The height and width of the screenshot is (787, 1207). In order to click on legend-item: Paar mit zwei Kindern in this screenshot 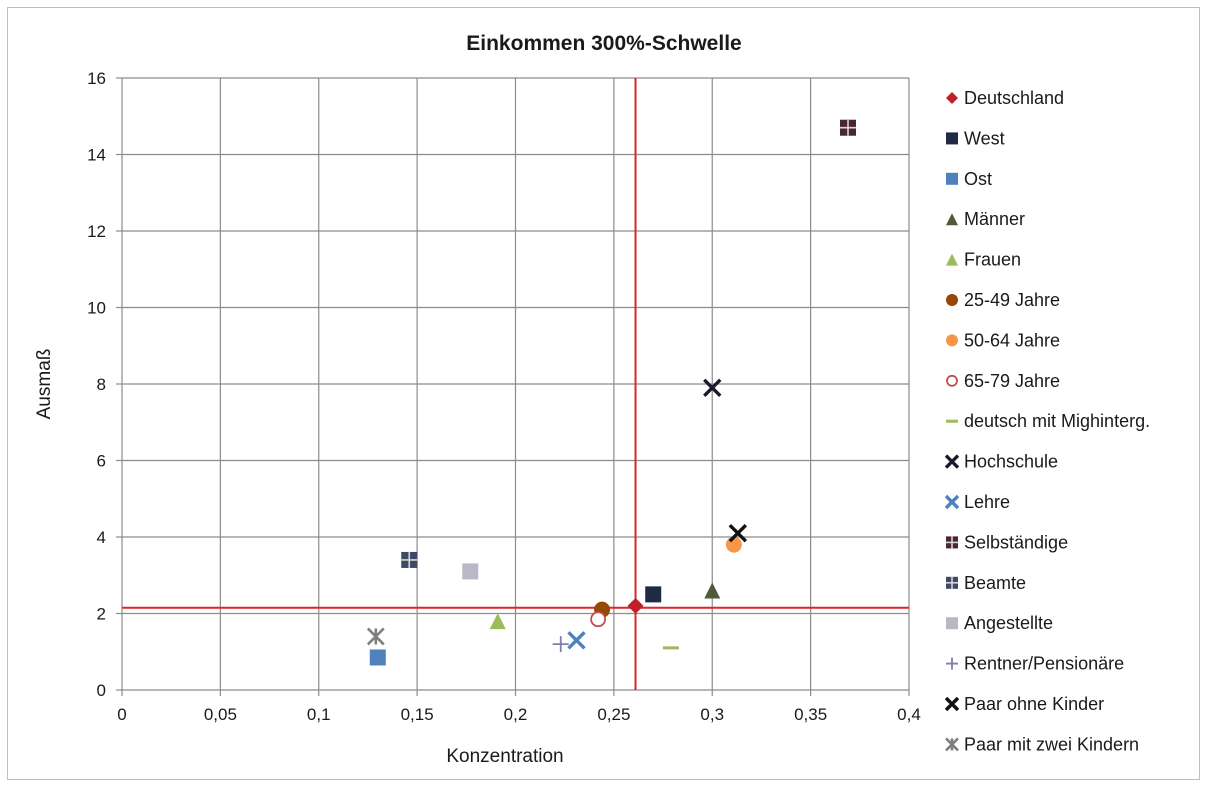, I will do `click(1042, 744)`.